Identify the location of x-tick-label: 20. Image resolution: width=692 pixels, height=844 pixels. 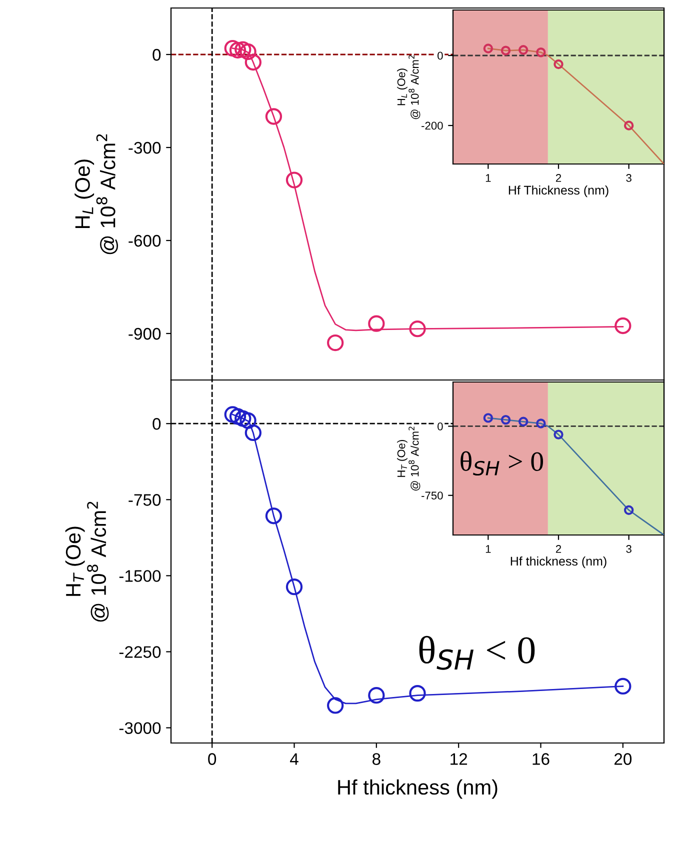
(623, 759).